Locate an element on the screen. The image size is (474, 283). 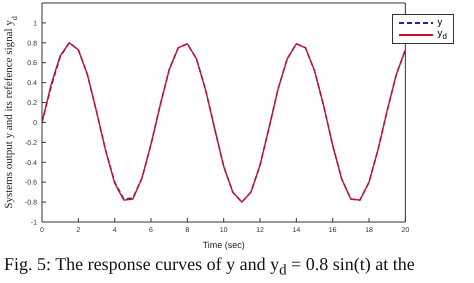
legend-label: y is located at coordinates (439, 22).